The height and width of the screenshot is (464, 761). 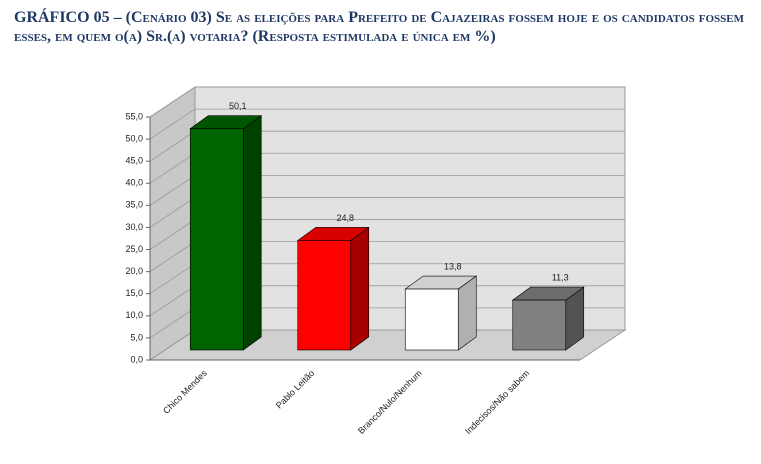 What do you see at coordinates (560, 277) in the screenshot?
I see `value-label: 11,3` at bounding box center [560, 277].